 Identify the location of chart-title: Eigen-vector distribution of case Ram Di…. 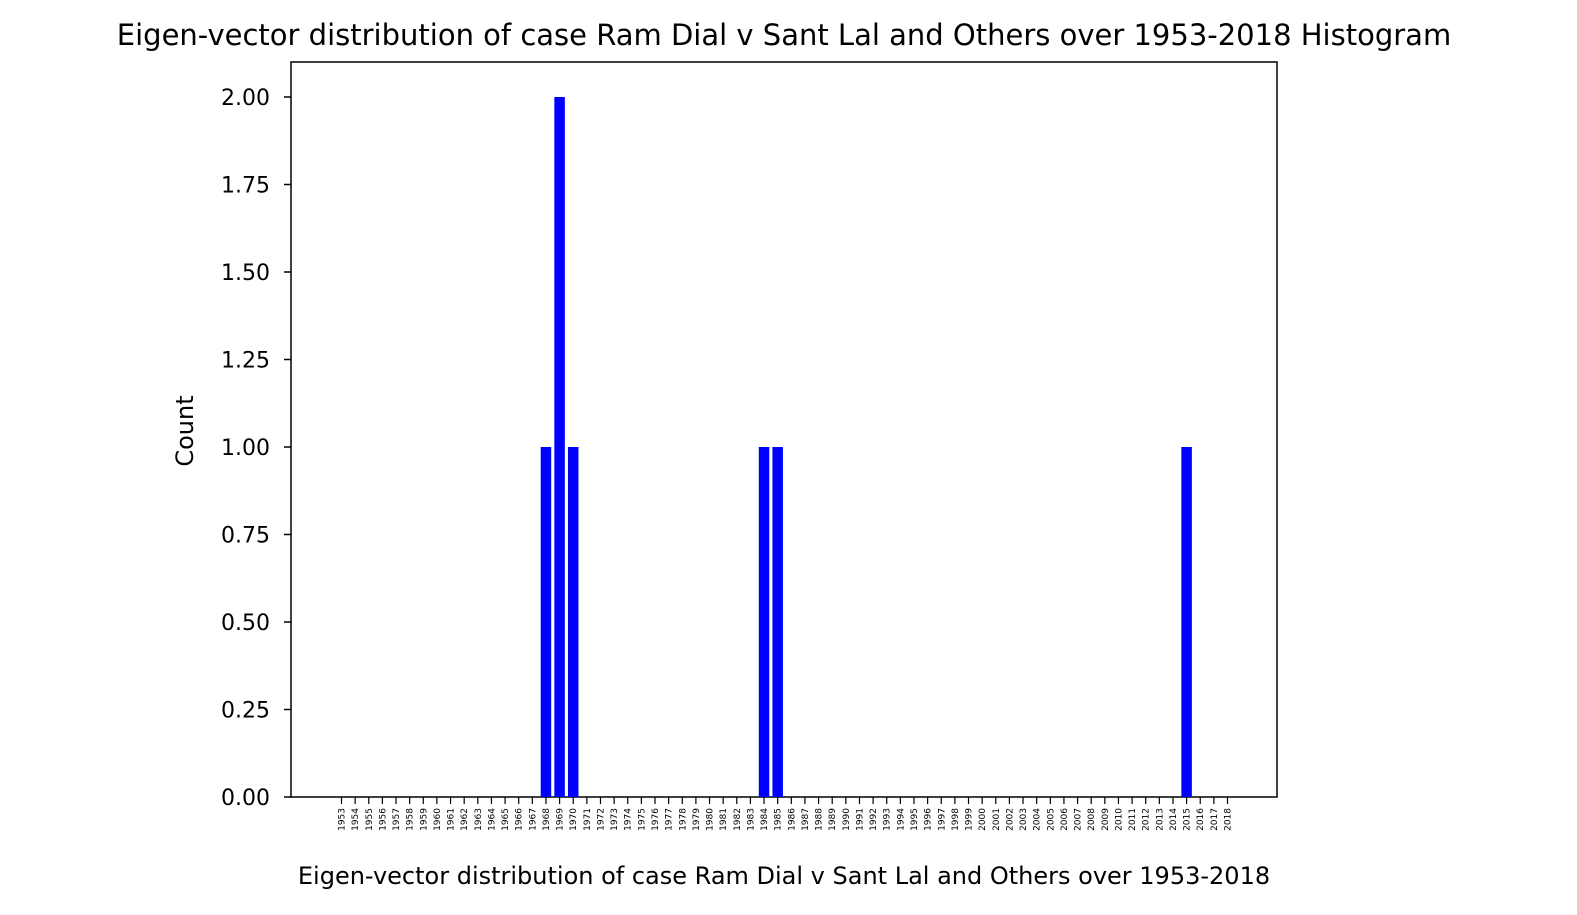
(784, 35).